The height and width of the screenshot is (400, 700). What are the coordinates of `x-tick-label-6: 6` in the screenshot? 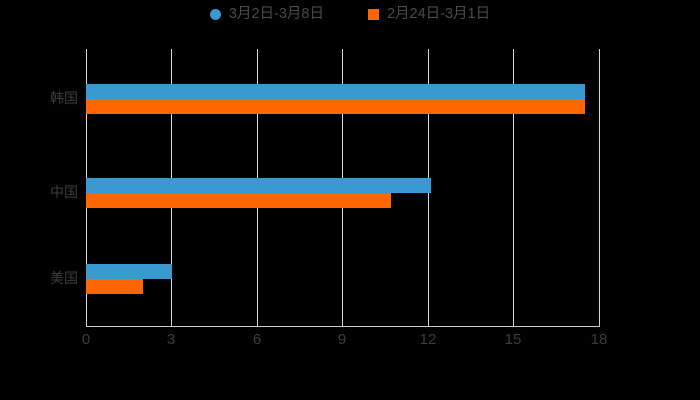 It's located at (257, 339).